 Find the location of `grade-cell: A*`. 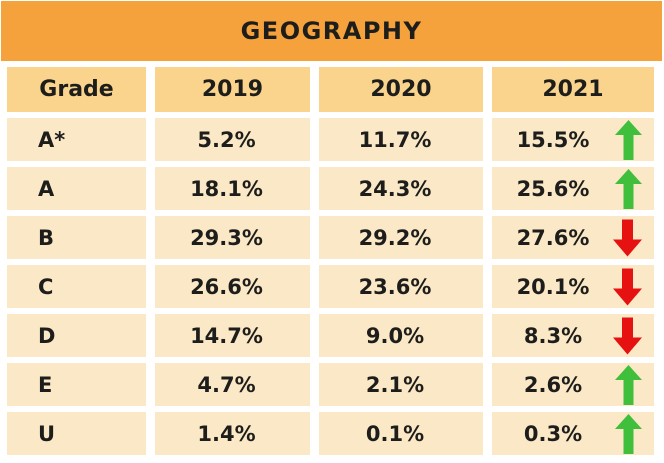

grade-cell: A* is located at coordinates (76, 139).